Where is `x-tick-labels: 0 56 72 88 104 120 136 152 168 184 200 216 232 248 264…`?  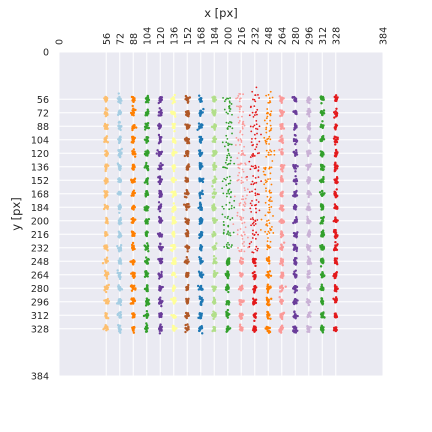 x-tick-labels: 0 56 72 88 104 120 136 152 168 184 200 216 232 248 264… is located at coordinates (222, 36).